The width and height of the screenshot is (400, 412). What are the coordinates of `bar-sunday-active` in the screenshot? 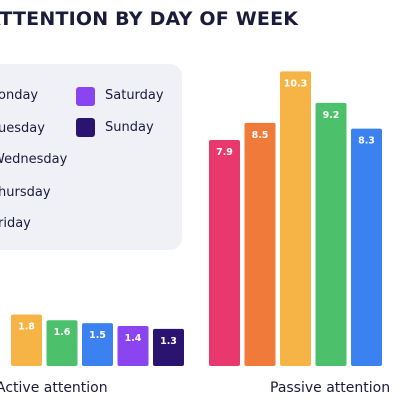 It's located at (168, 347).